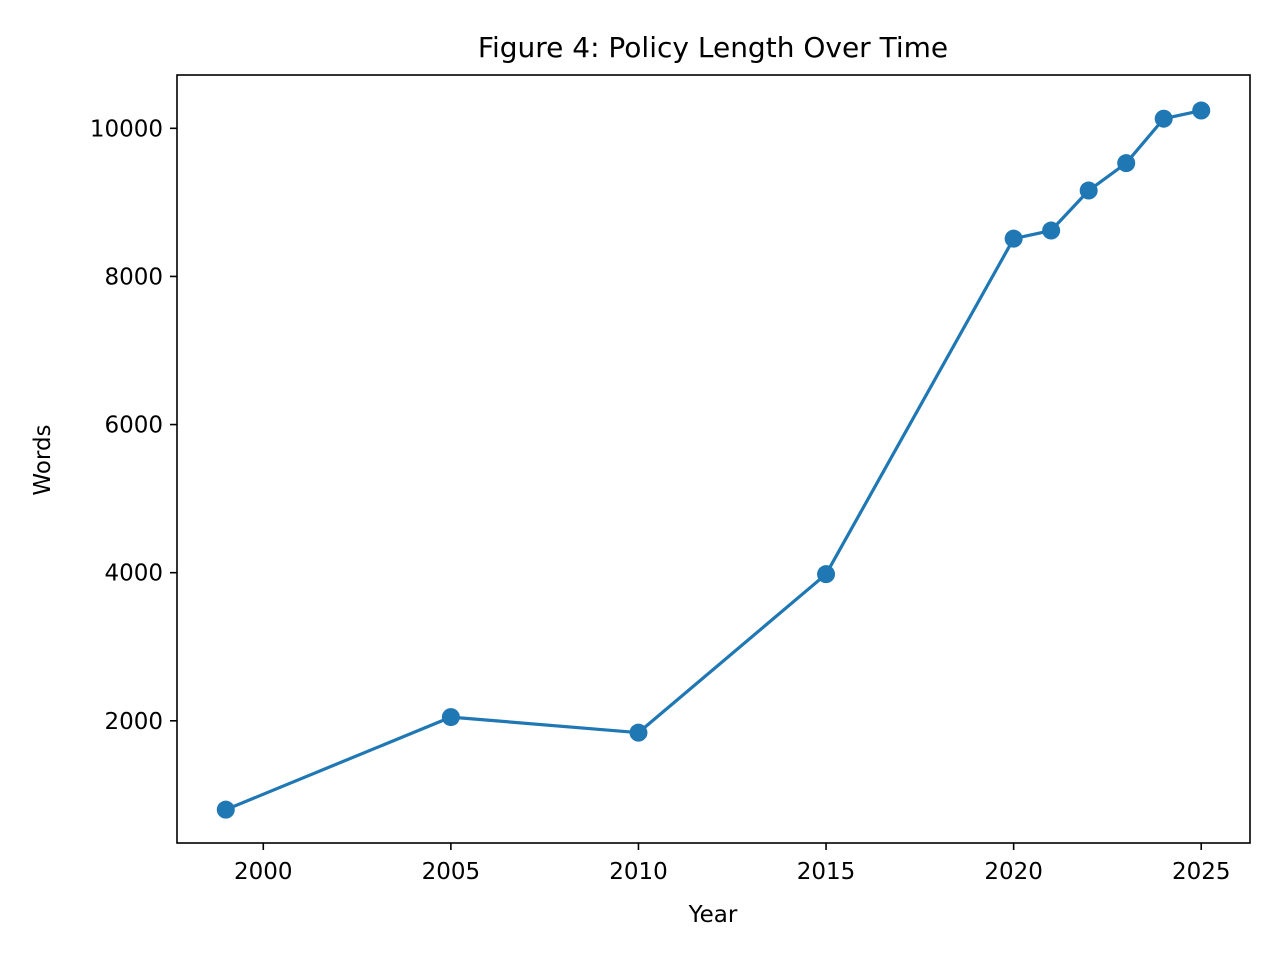 The image size is (1280, 960). I want to click on x-axis: 2000 2005 2010 2015 2020 2025, so click(732, 864).